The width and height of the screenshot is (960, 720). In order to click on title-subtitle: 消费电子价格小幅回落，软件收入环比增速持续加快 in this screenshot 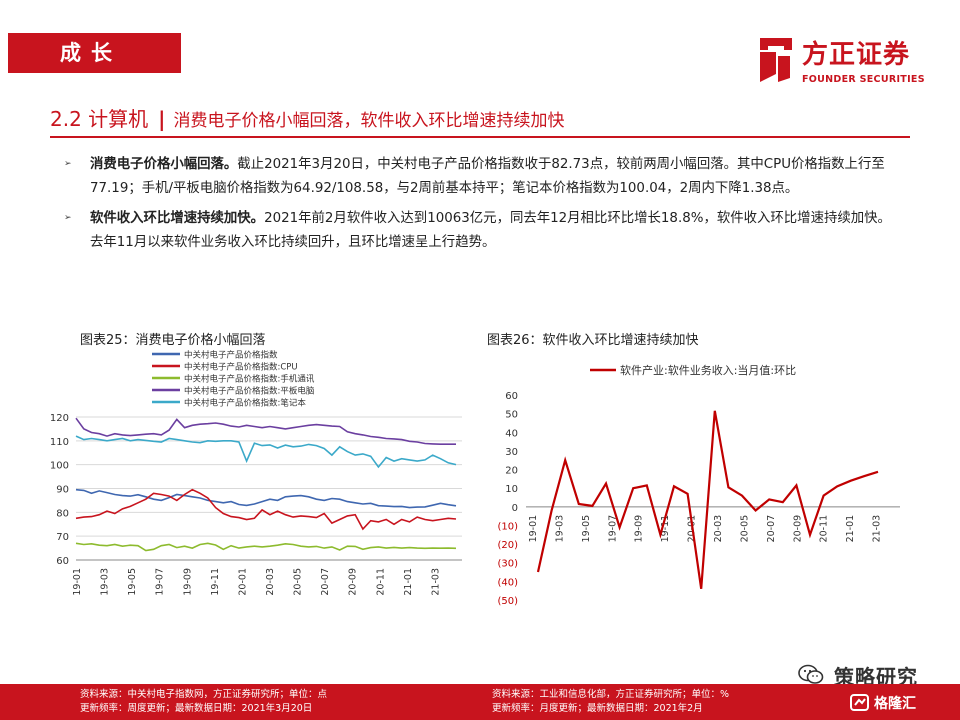, I will do `click(369, 121)`.